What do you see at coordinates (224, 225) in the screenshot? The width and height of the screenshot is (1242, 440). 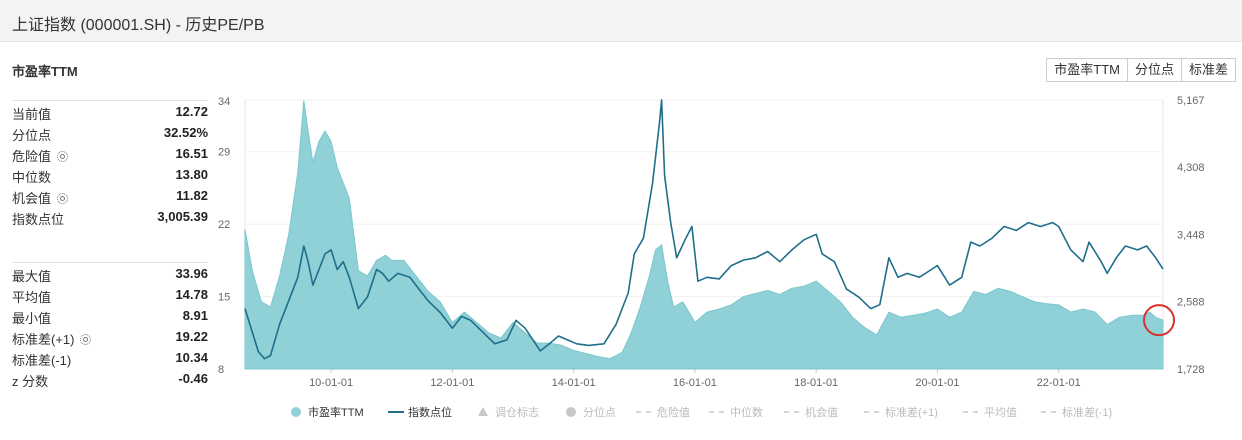 I see `y-tick-label-left: 22` at bounding box center [224, 225].